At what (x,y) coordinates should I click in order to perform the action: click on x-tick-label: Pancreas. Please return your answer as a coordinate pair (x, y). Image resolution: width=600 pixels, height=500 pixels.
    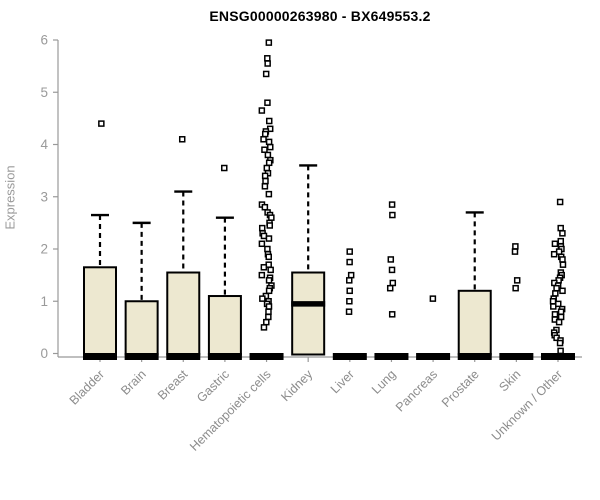
    Looking at the image, I should click on (416, 390).